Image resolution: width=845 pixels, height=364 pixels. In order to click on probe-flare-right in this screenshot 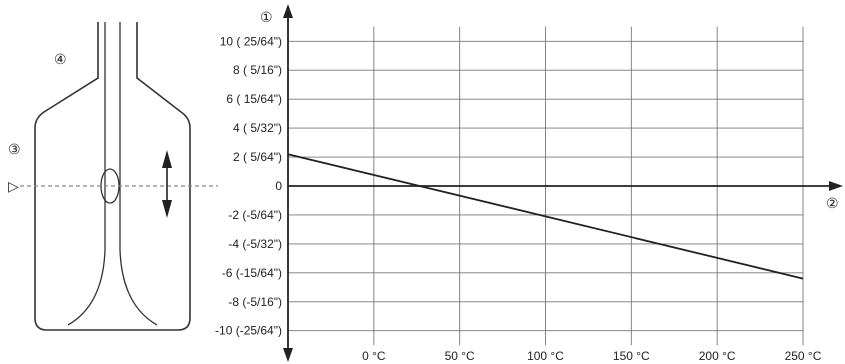, I will do `click(138, 287)`.